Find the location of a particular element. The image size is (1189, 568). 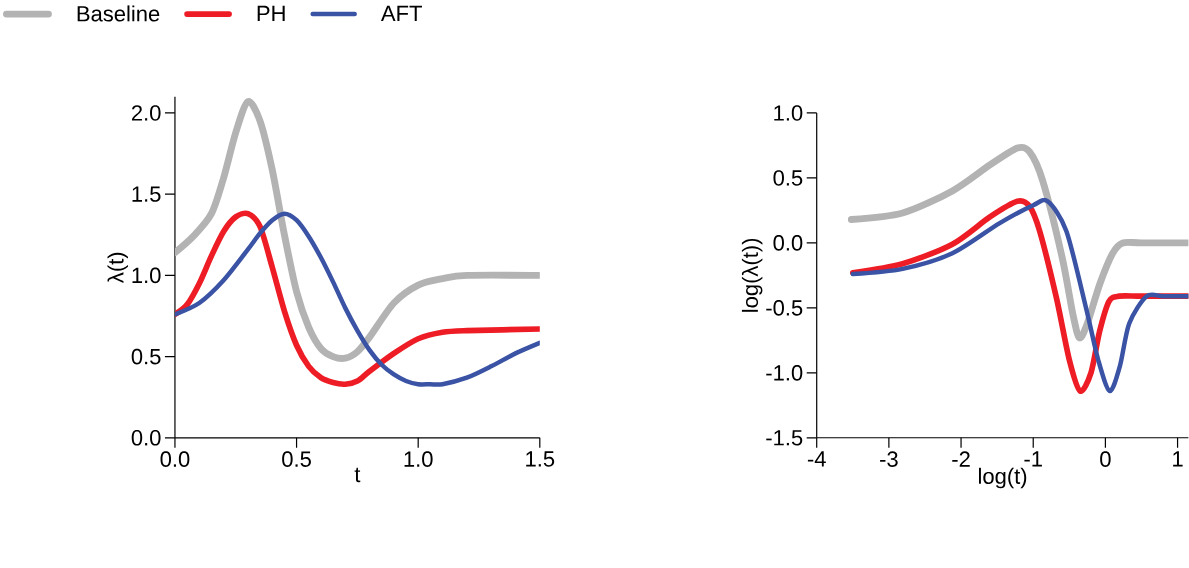

x-axis-title: t is located at coordinates (357, 475).